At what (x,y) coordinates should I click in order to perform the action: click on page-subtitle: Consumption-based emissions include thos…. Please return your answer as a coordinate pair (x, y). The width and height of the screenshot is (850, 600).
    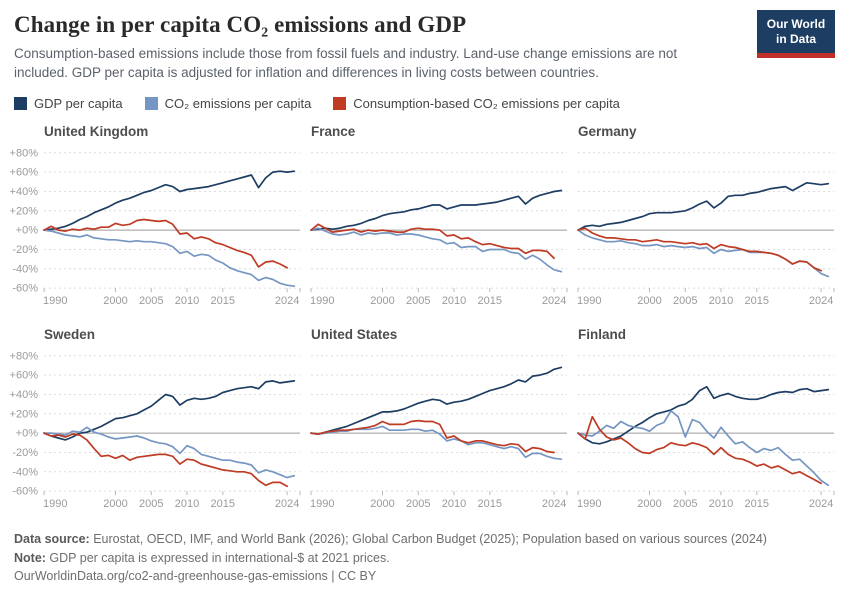
    Looking at the image, I should click on (346, 63).